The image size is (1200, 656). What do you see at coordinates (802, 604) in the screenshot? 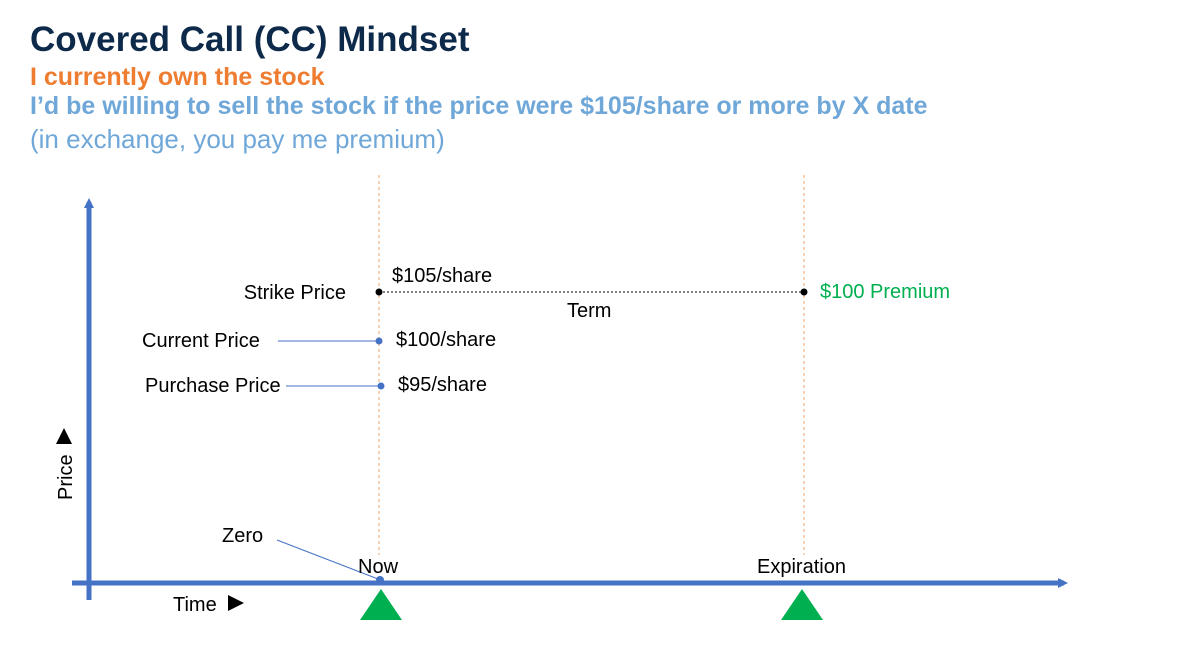
I see `expiration-triangle-marker` at bounding box center [802, 604].